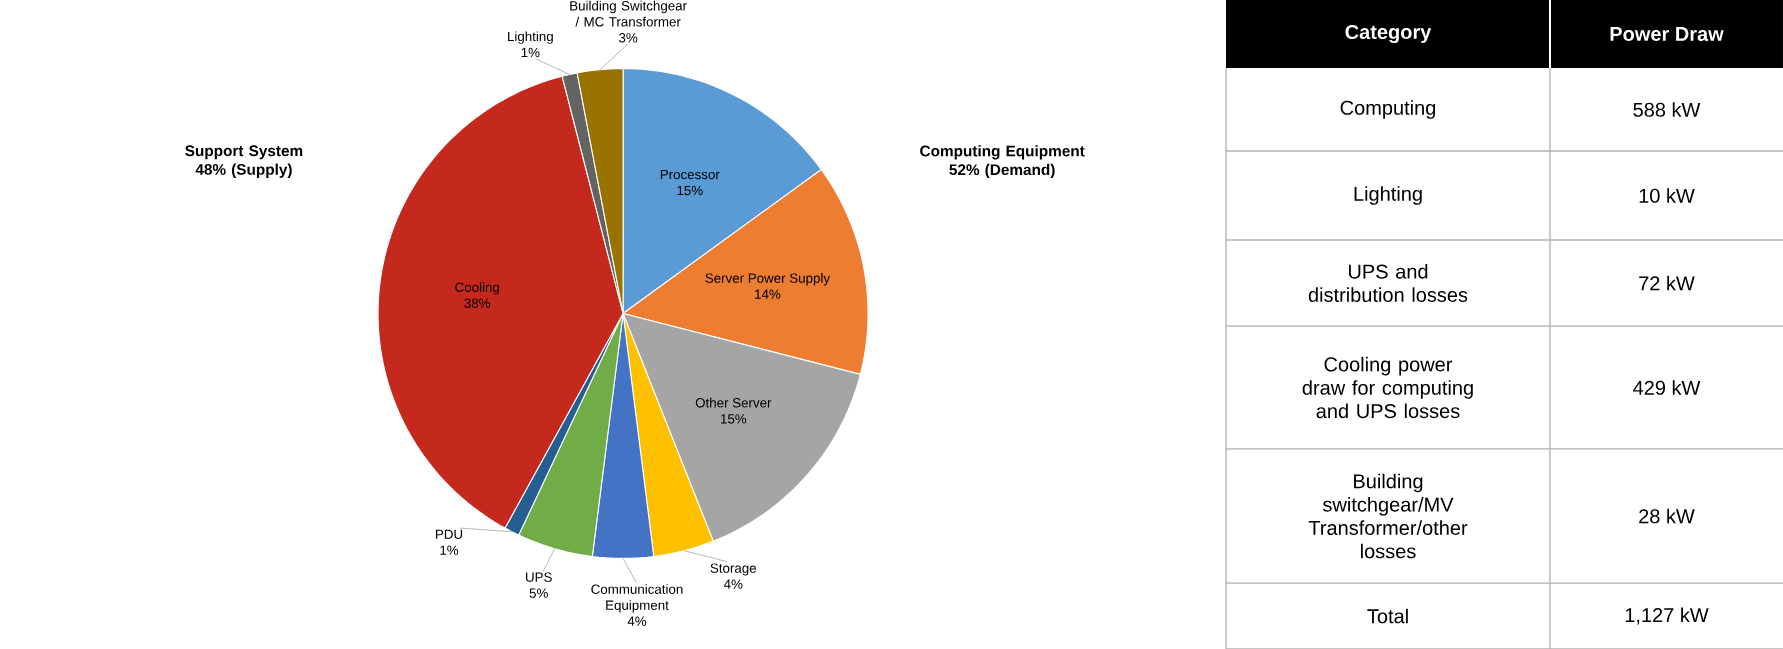 The height and width of the screenshot is (649, 1783). What do you see at coordinates (1667, 109) in the screenshot?
I see `text: 588 kW` at bounding box center [1667, 109].